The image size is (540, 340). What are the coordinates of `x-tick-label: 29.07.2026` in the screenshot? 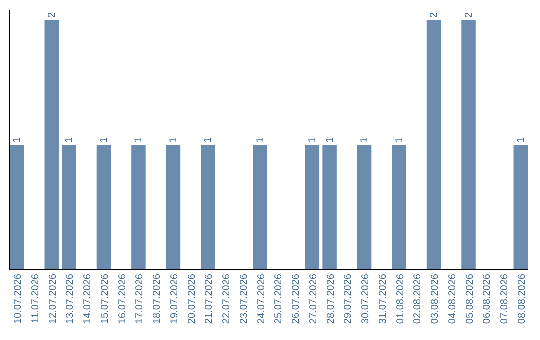 It's located at (348, 299).